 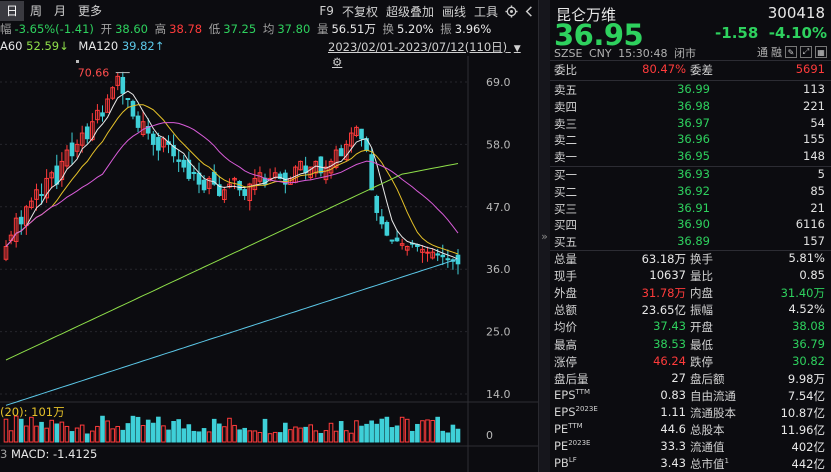 I want to click on no-adjust-button: 不复权, so click(x=359, y=11).